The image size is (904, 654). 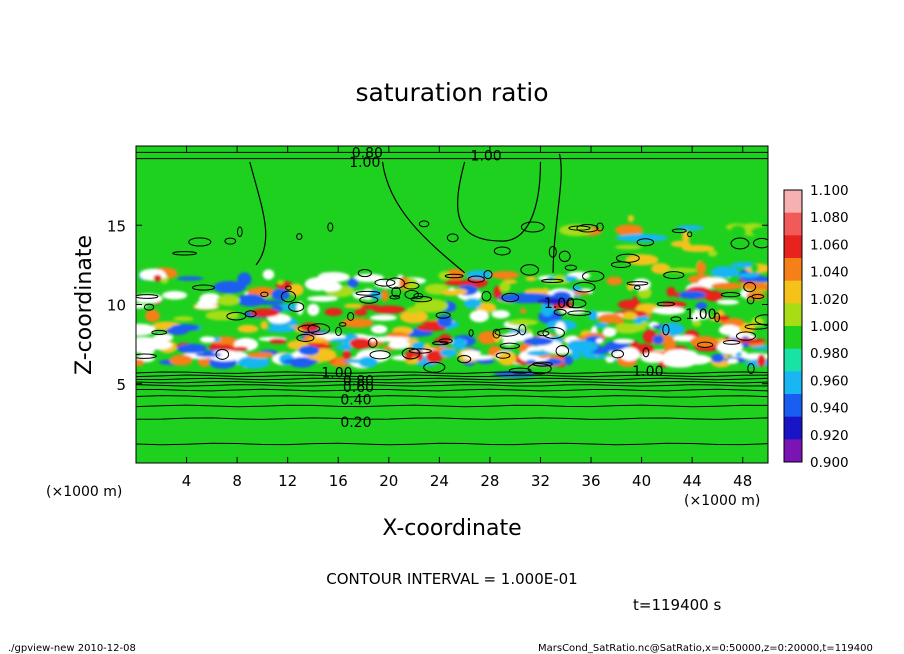 I want to click on x-tick-label: 24, so click(x=439, y=481).